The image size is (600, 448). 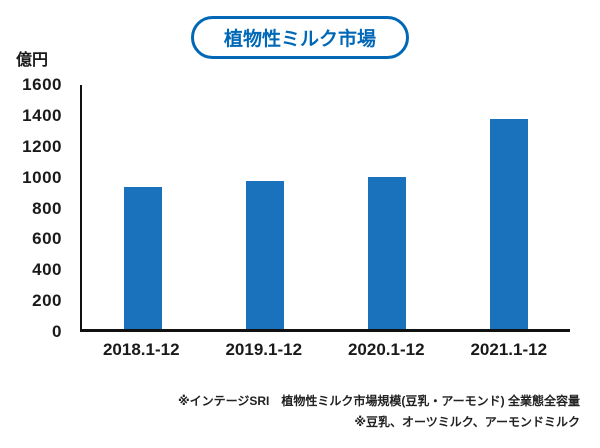 What do you see at coordinates (141, 349) in the screenshot?
I see `x-category-label: 2018.1-12` at bounding box center [141, 349].